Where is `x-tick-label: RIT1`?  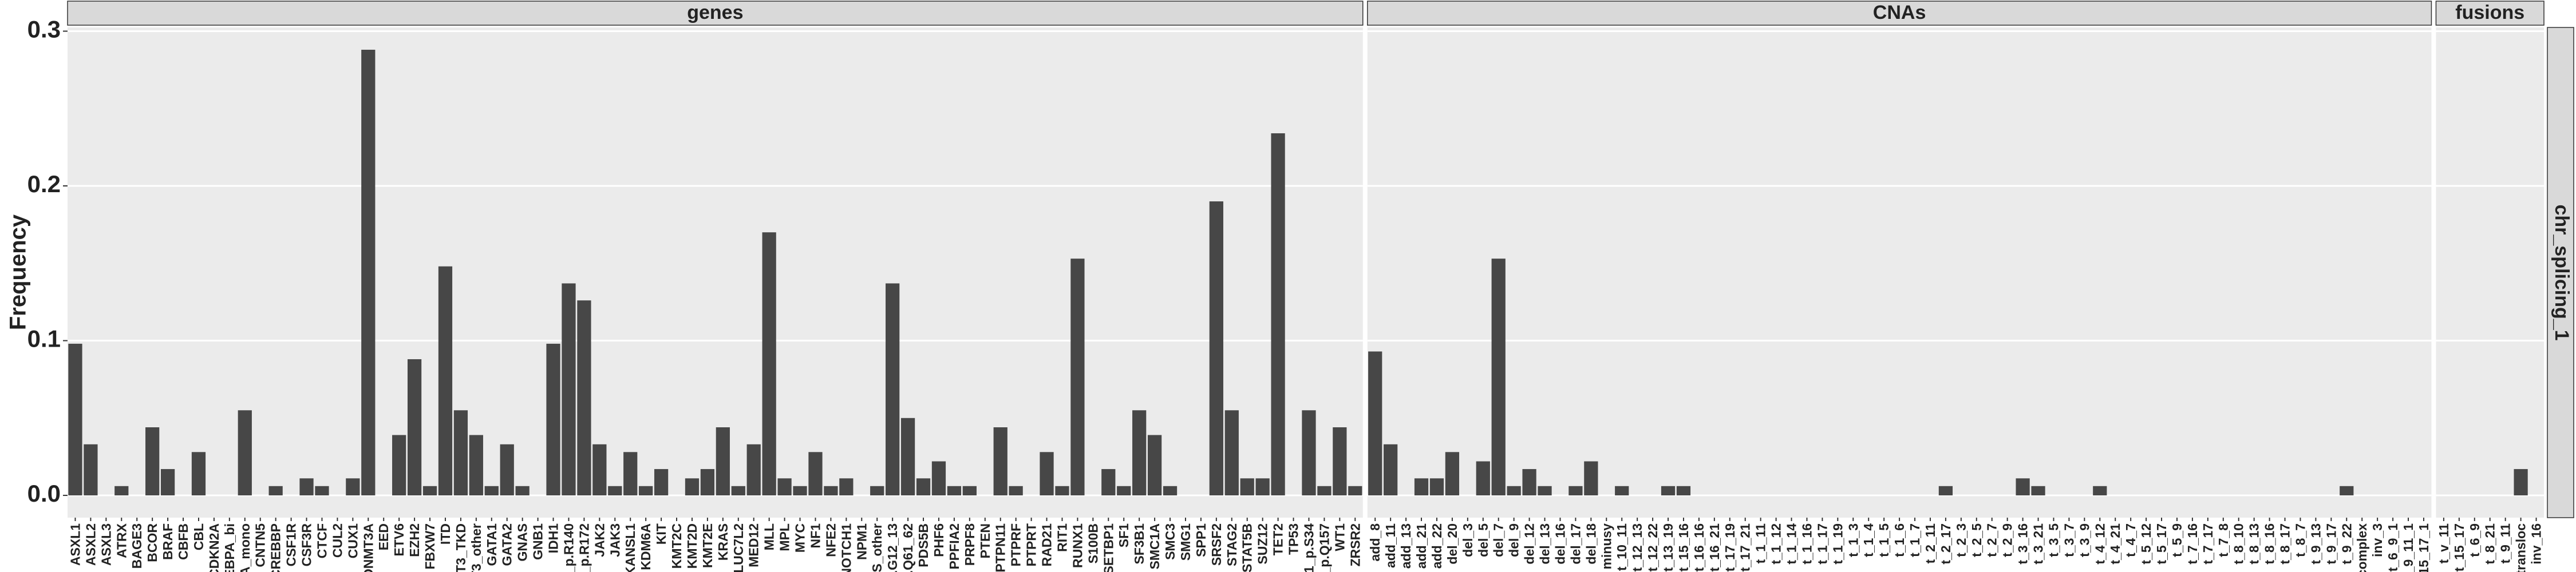
x-tick-label: RIT1 is located at coordinates (1061, 537).